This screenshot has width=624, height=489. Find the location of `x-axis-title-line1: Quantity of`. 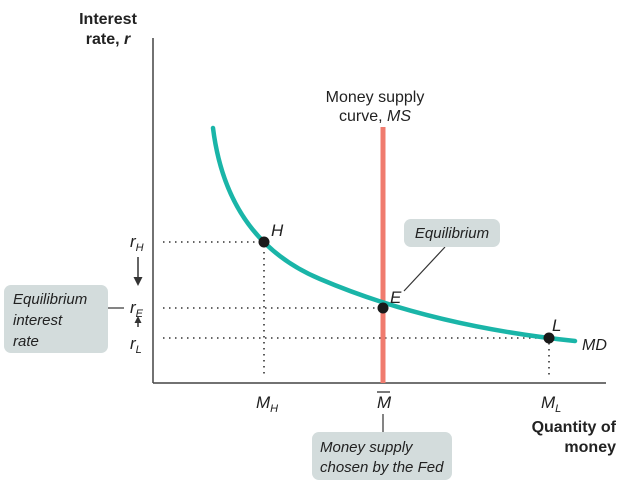

x-axis-title-line1: Quantity of is located at coordinates (574, 427).